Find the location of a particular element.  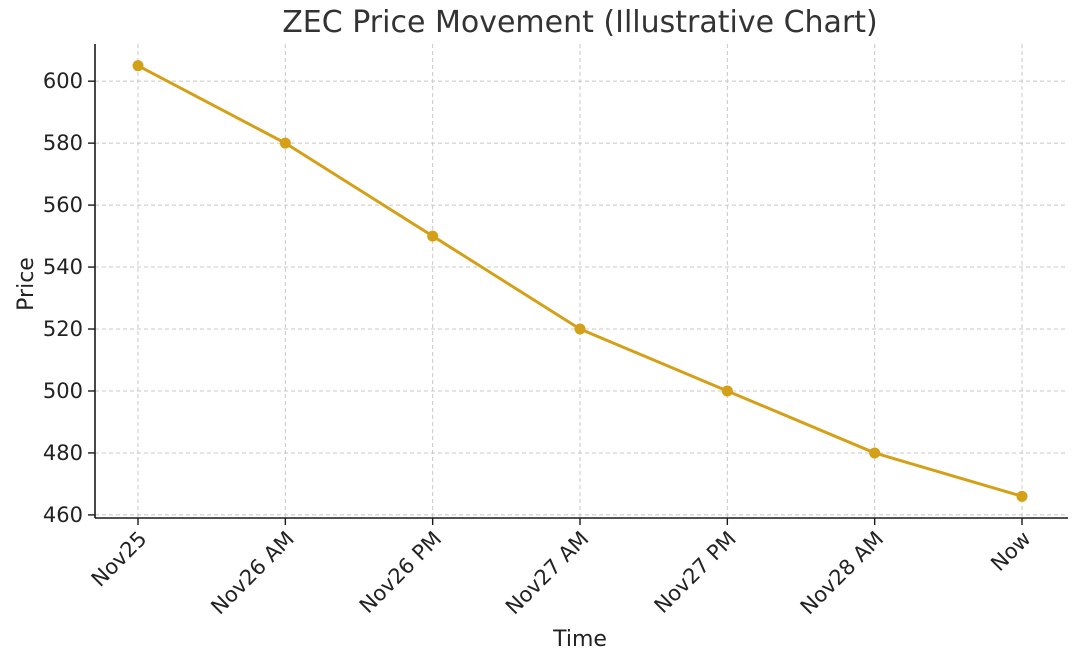

y-tick-label: 500 is located at coordinates (63, 391).